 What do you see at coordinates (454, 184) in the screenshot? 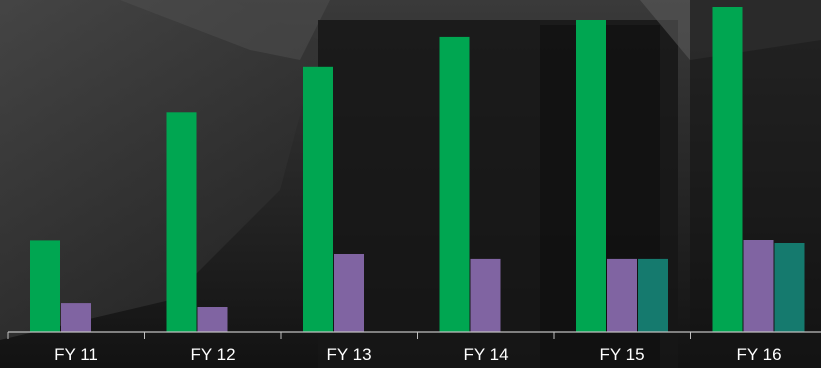
I see `bar-fy14-series1` at bounding box center [454, 184].